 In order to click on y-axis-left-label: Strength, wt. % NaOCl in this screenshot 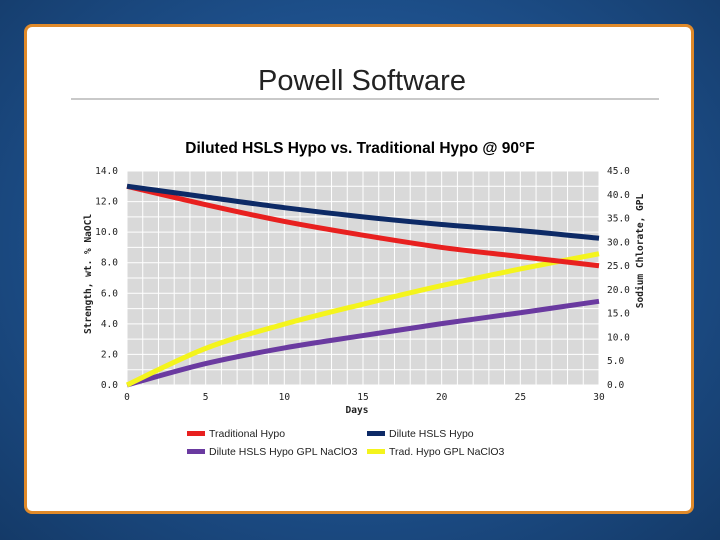, I will do `click(88, 274)`.